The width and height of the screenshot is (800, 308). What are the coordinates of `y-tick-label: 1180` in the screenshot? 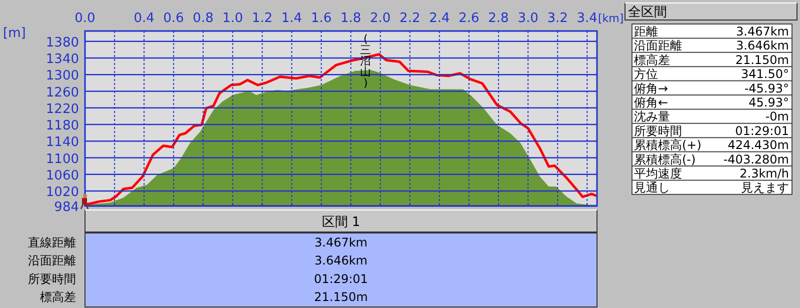 It's located at (62, 126).